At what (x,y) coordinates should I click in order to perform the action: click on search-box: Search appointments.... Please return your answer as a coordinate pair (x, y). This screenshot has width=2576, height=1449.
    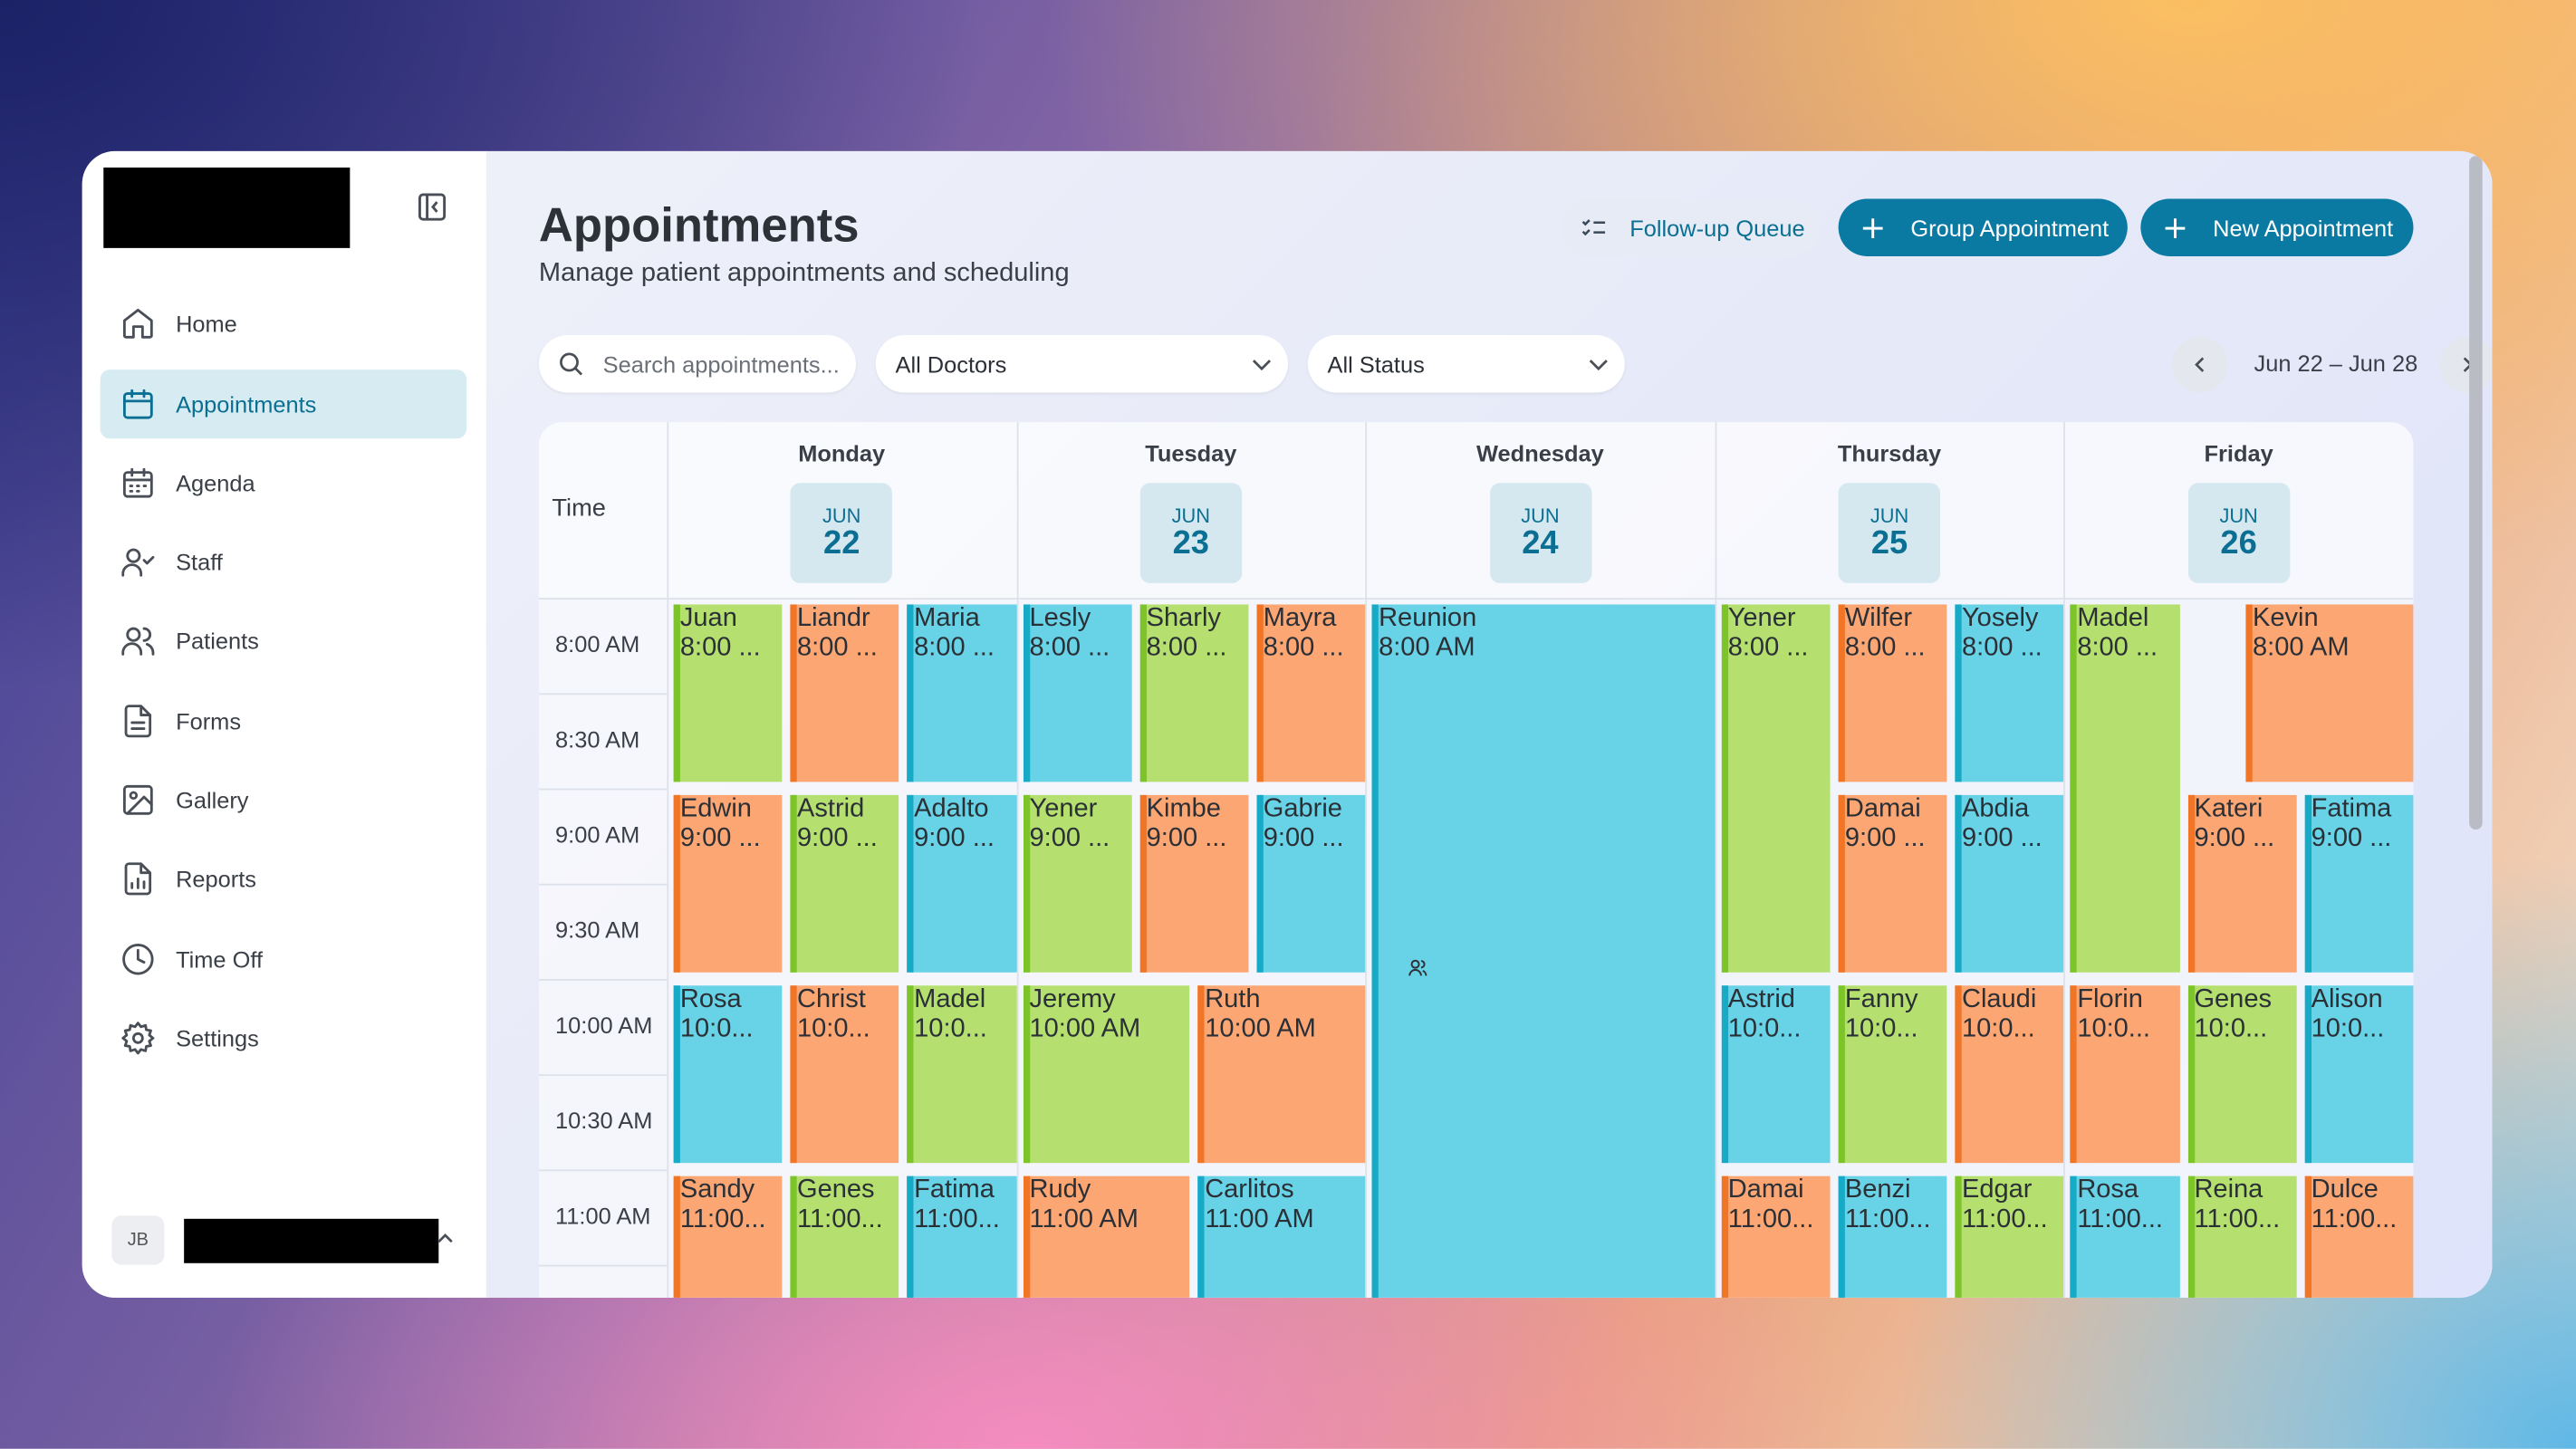
    Looking at the image, I should click on (697, 364).